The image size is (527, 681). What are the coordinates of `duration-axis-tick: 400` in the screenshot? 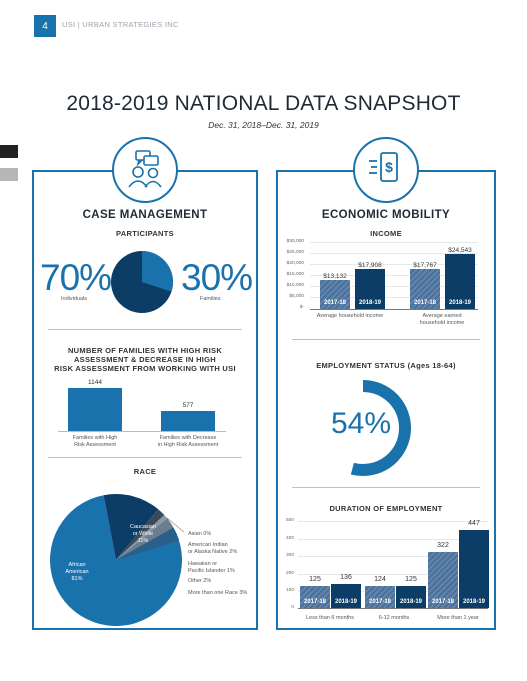 It's located at (289, 538).